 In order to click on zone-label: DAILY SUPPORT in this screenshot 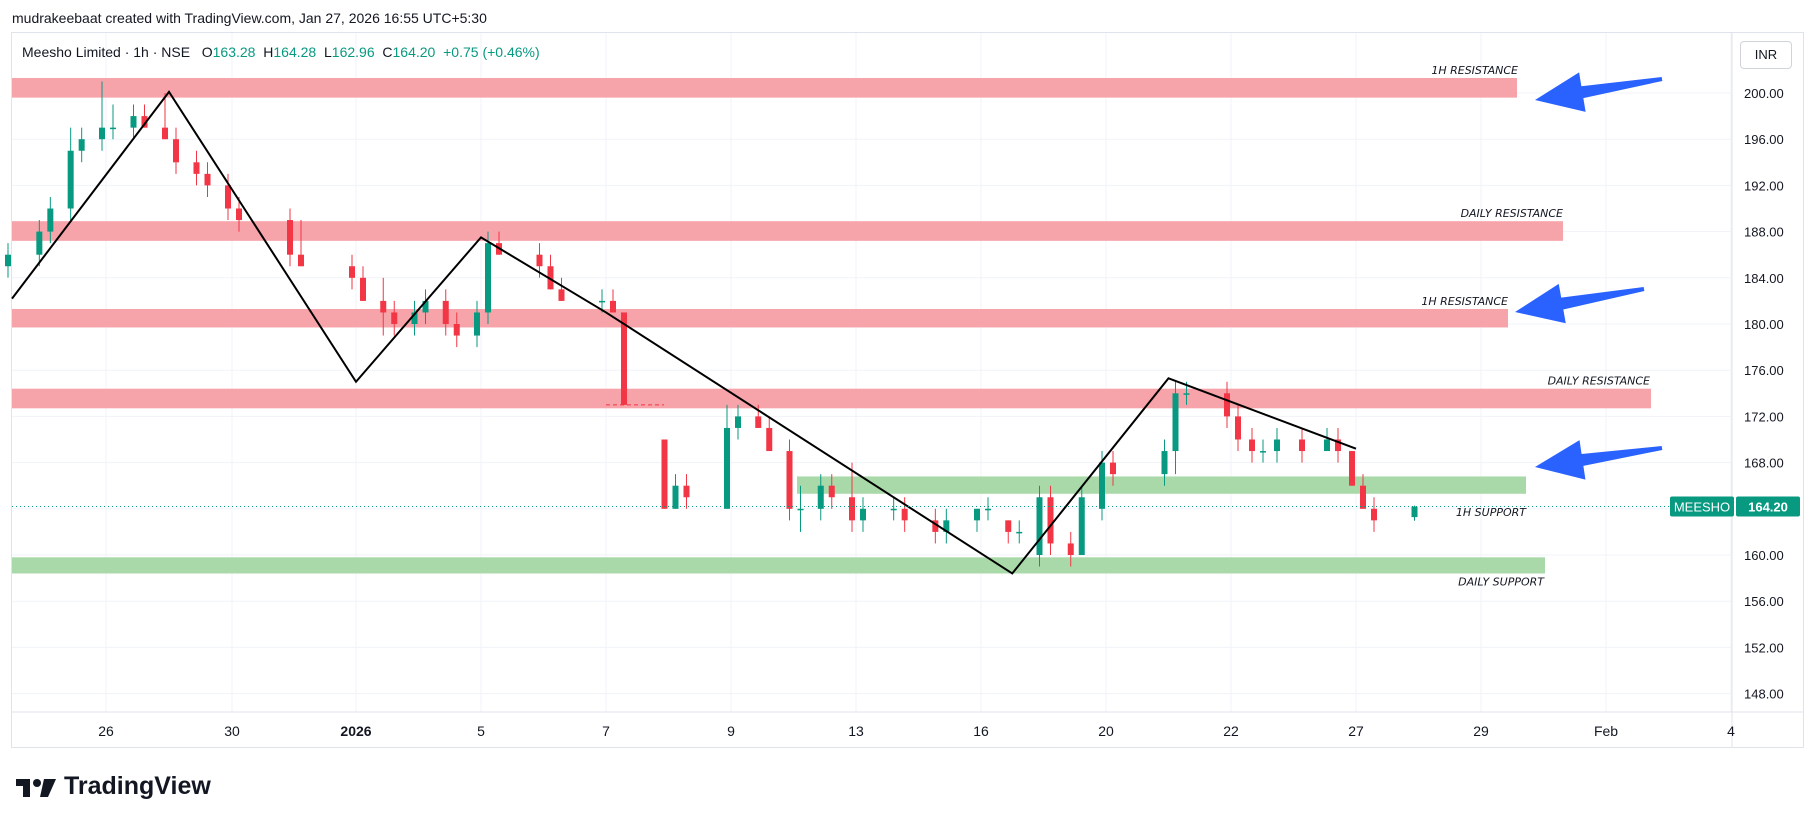, I will do `click(1501, 581)`.